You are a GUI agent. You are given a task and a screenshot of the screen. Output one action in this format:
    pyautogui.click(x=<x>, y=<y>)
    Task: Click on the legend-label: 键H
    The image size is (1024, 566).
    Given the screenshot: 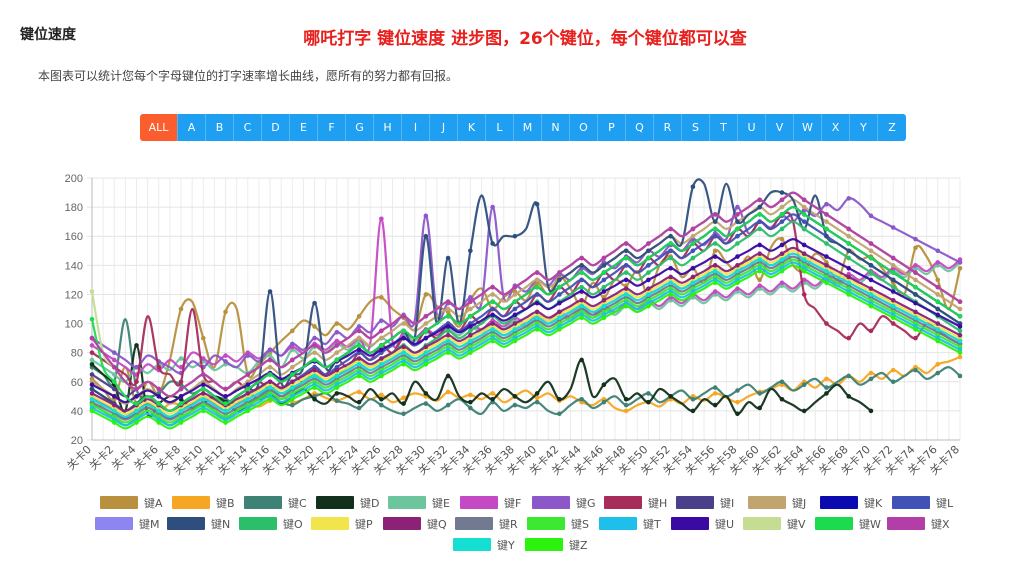 What is the action you would take?
    pyautogui.click(x=657, y=503)
    